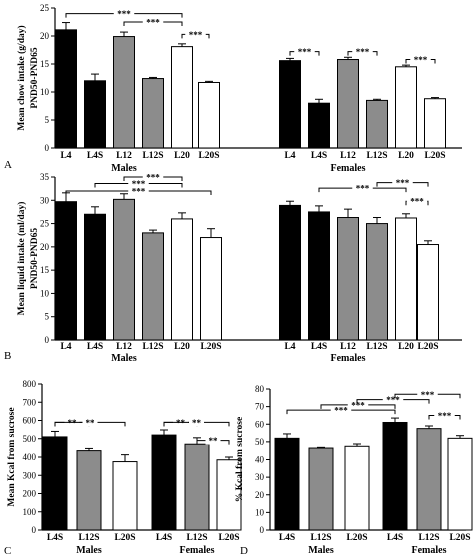 This screenshot has height=558, width=474. I want to click on y-tick-label-c: 700, so click(30, 402).